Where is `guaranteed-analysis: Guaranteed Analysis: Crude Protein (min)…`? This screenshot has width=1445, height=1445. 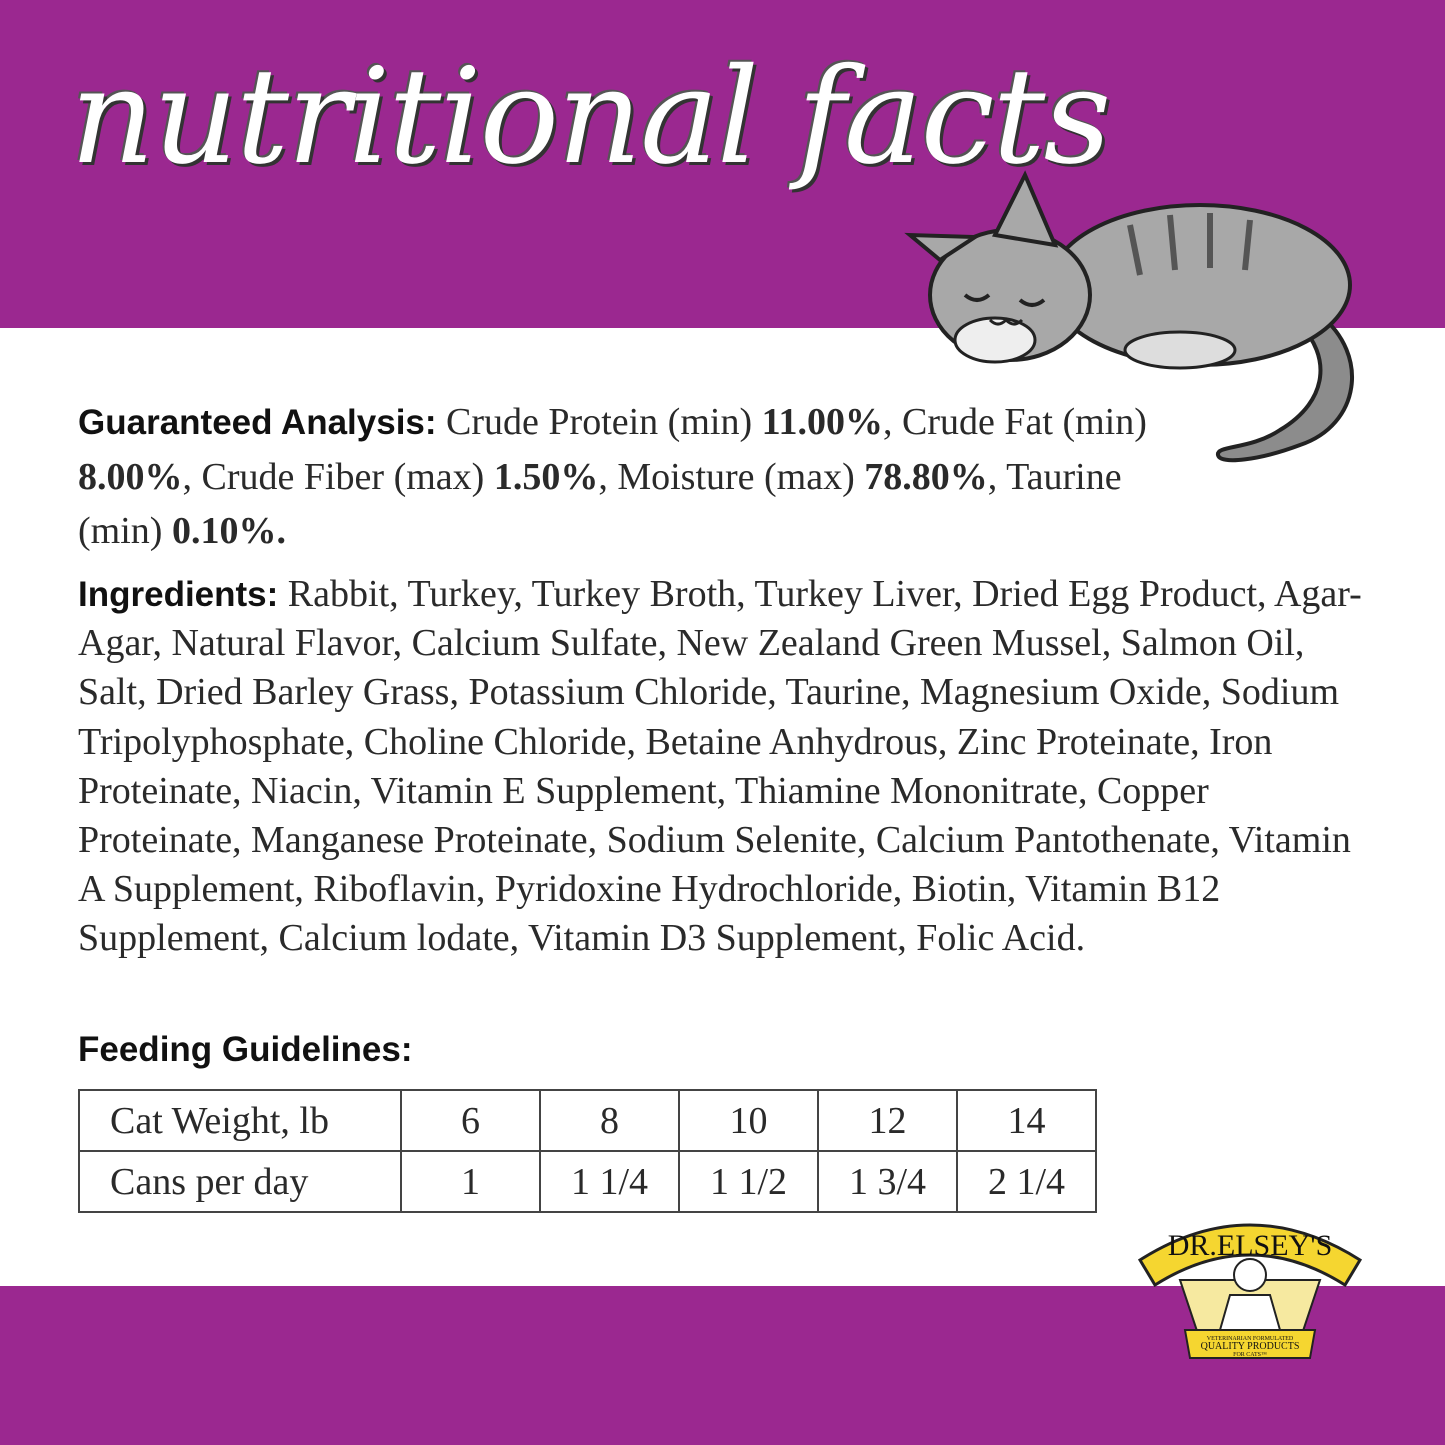
guaranteed-analysis: Guaranteed Analysis: Crude Protein (min)… is located at coordinates (633, 476).